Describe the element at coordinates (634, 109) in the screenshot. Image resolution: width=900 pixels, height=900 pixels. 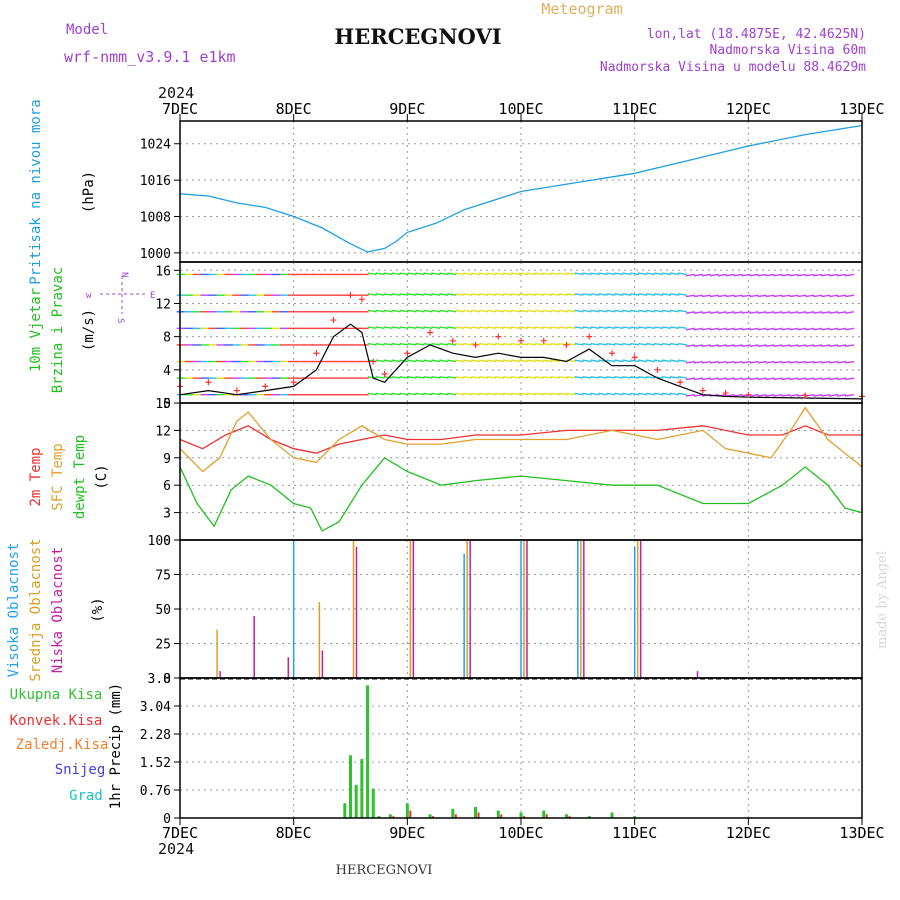
I see `x-tick-label-top: 11DEC` at that location.